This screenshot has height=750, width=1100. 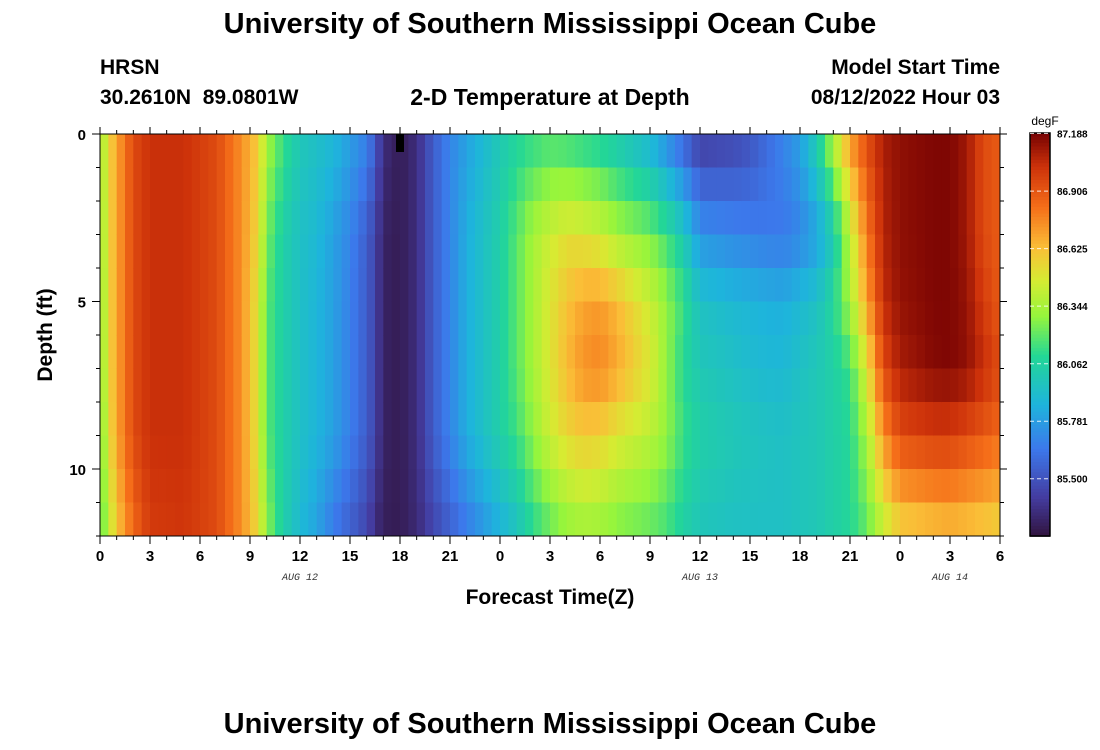 What do you see at coordinates (700, 556) in the screenshot?
I see `x-tick-label: 12` at bounding box center [700, 556].